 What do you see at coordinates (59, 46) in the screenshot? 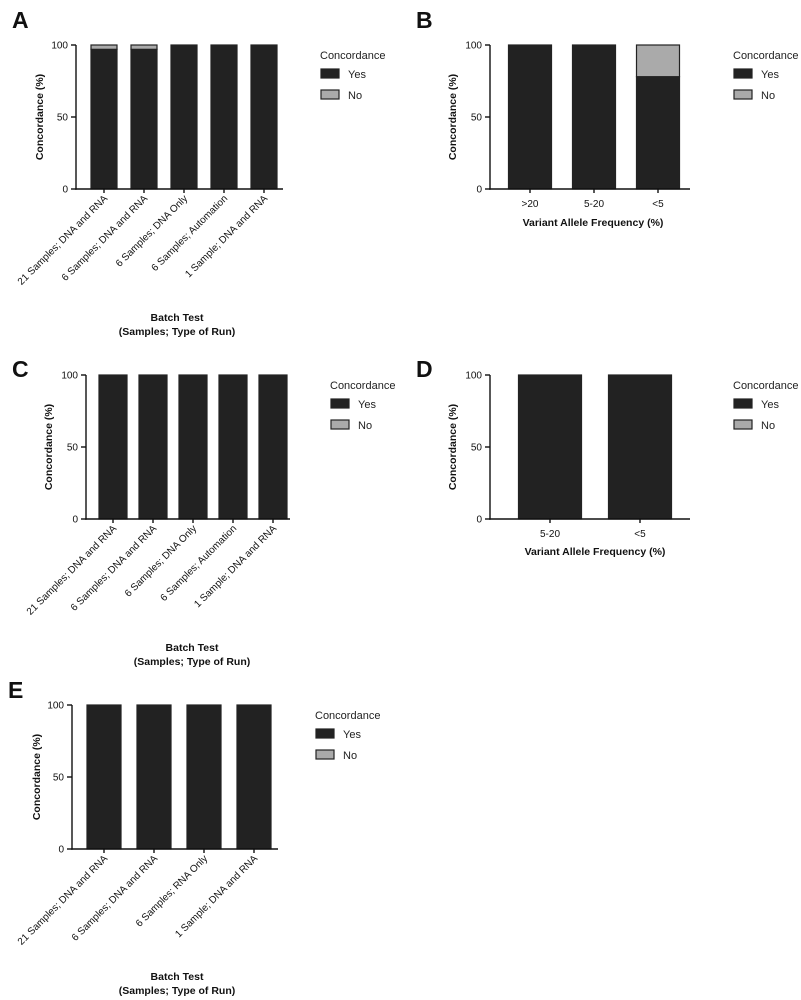
I see `panel-a-y-tick-label: 100` at bounding box center [59, 46].